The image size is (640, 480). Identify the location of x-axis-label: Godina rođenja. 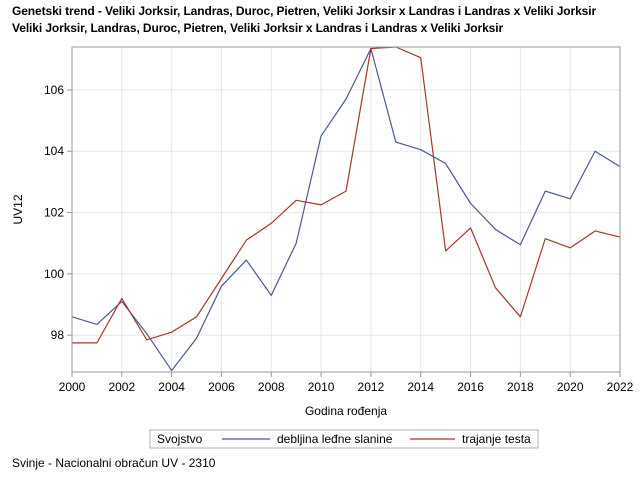
(346, 411).